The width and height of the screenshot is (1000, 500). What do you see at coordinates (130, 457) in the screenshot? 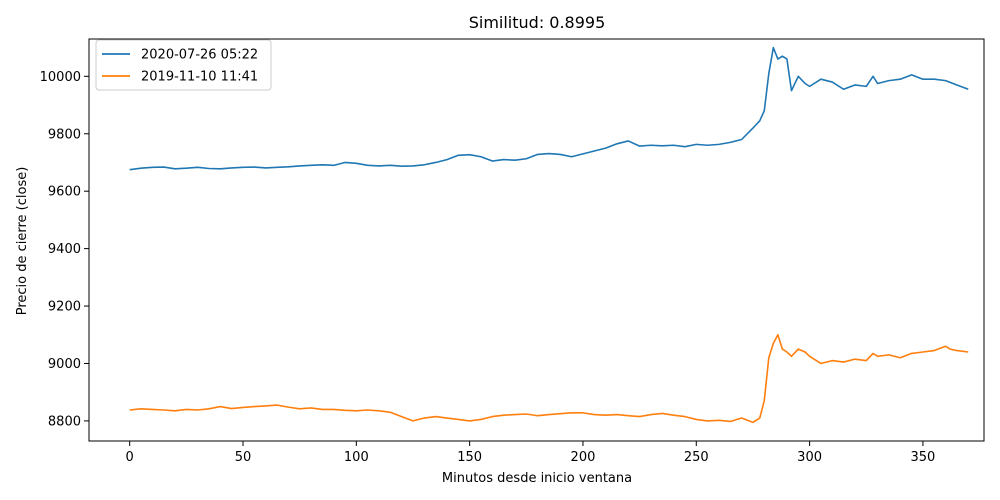
I see `x-tick-label: 0` at bounding box center [130, 457].